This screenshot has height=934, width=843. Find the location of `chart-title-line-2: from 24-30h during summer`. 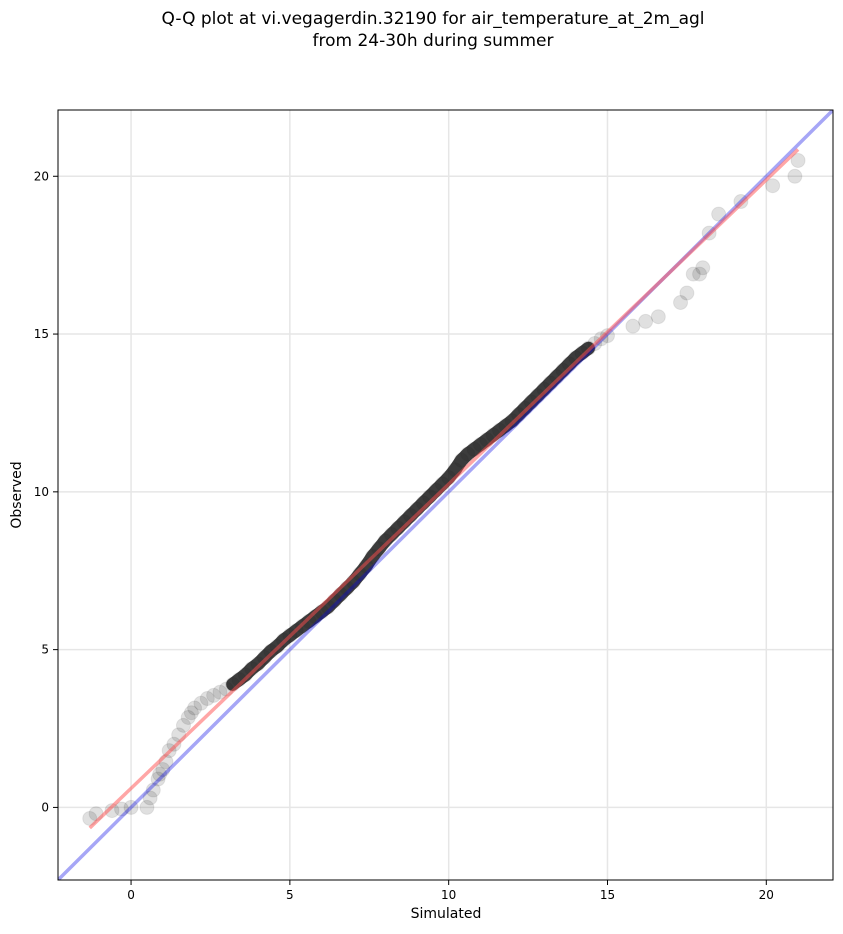

chart-title-line-2: from 24-30h during summer is located at coordinates (433, 41).